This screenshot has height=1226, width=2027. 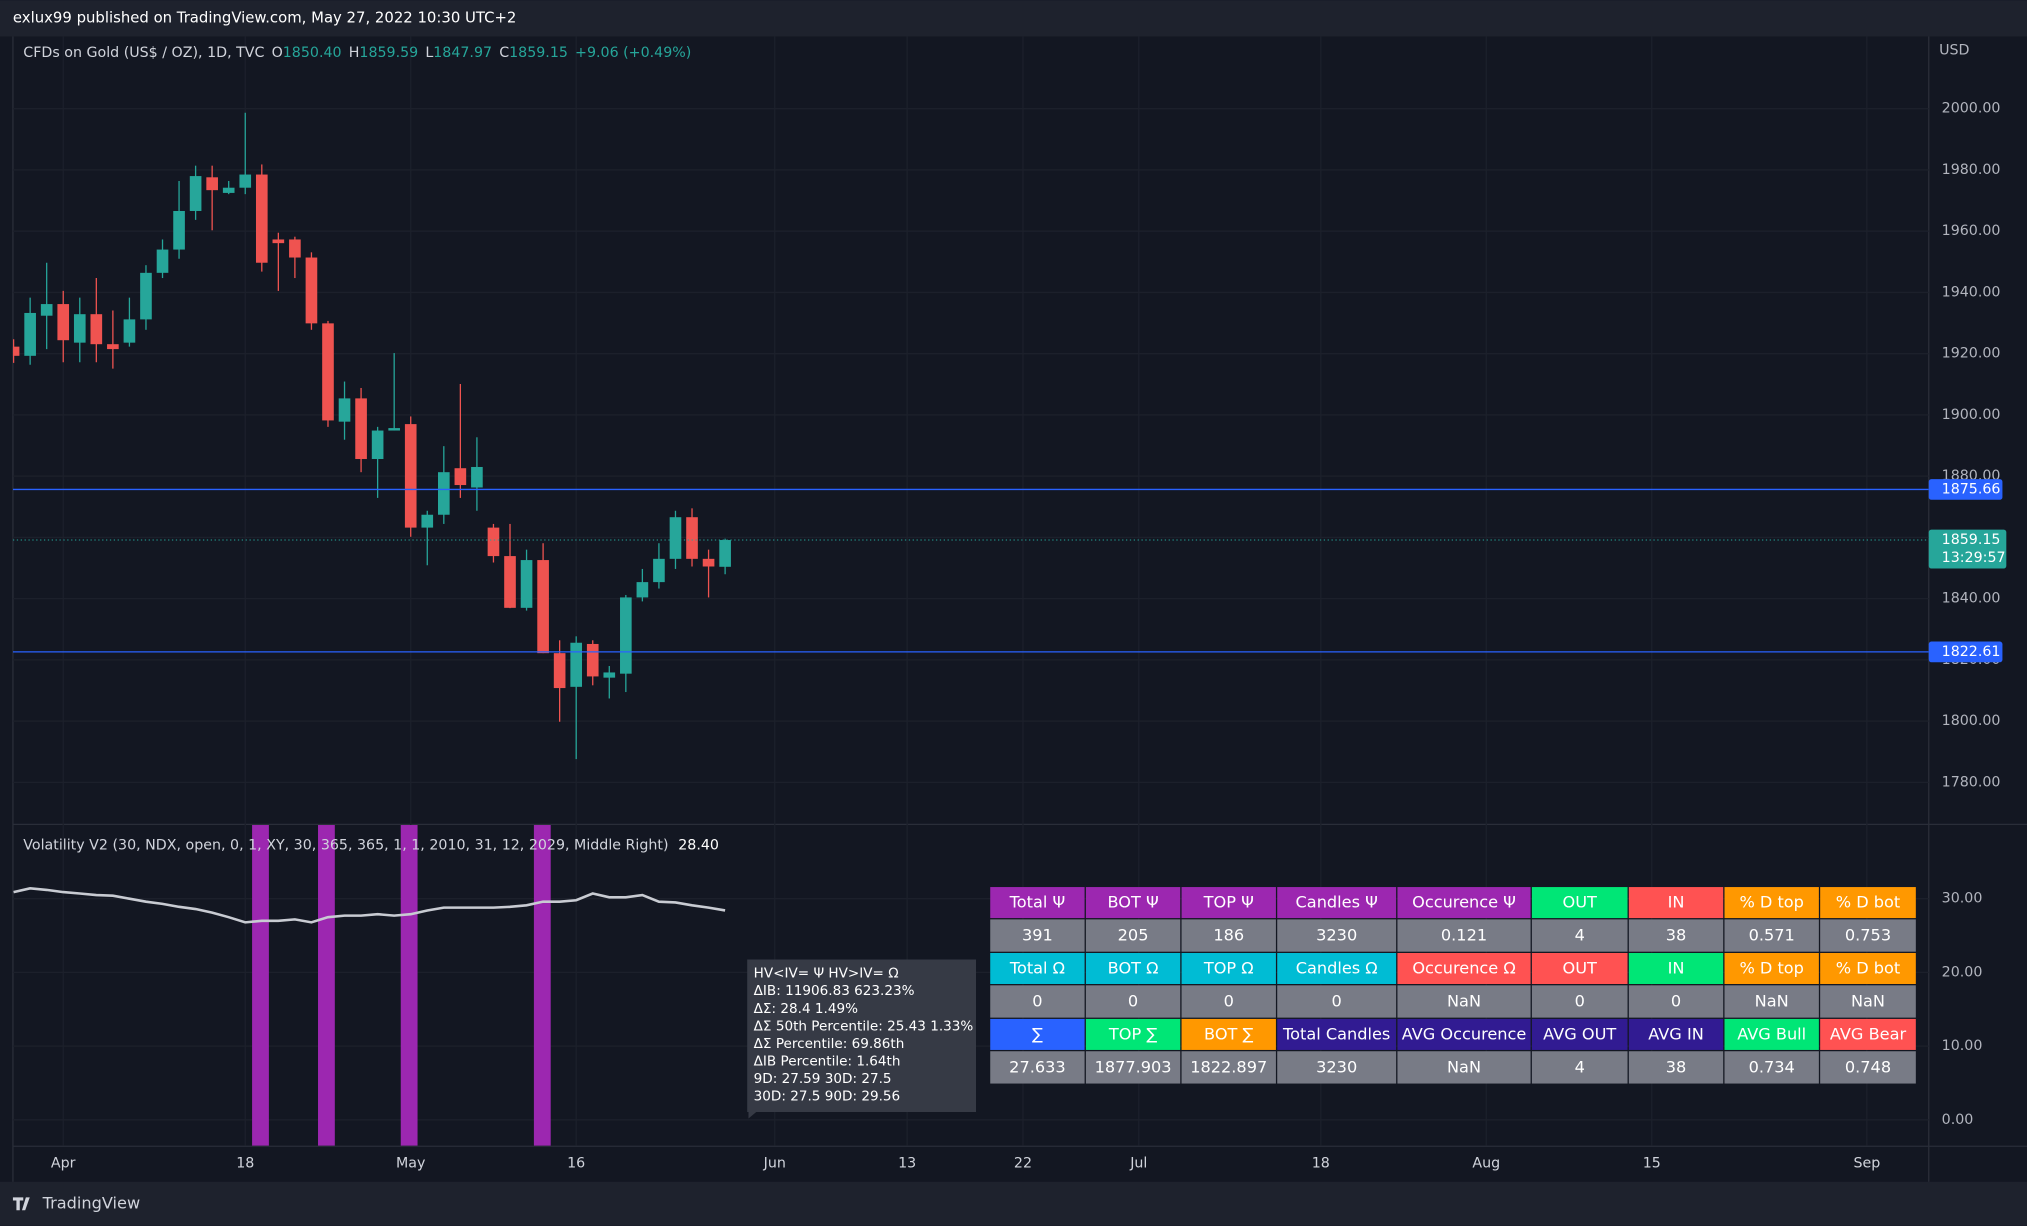 I want to click on table-cell-text: 391, so click(x=1037, y=935).